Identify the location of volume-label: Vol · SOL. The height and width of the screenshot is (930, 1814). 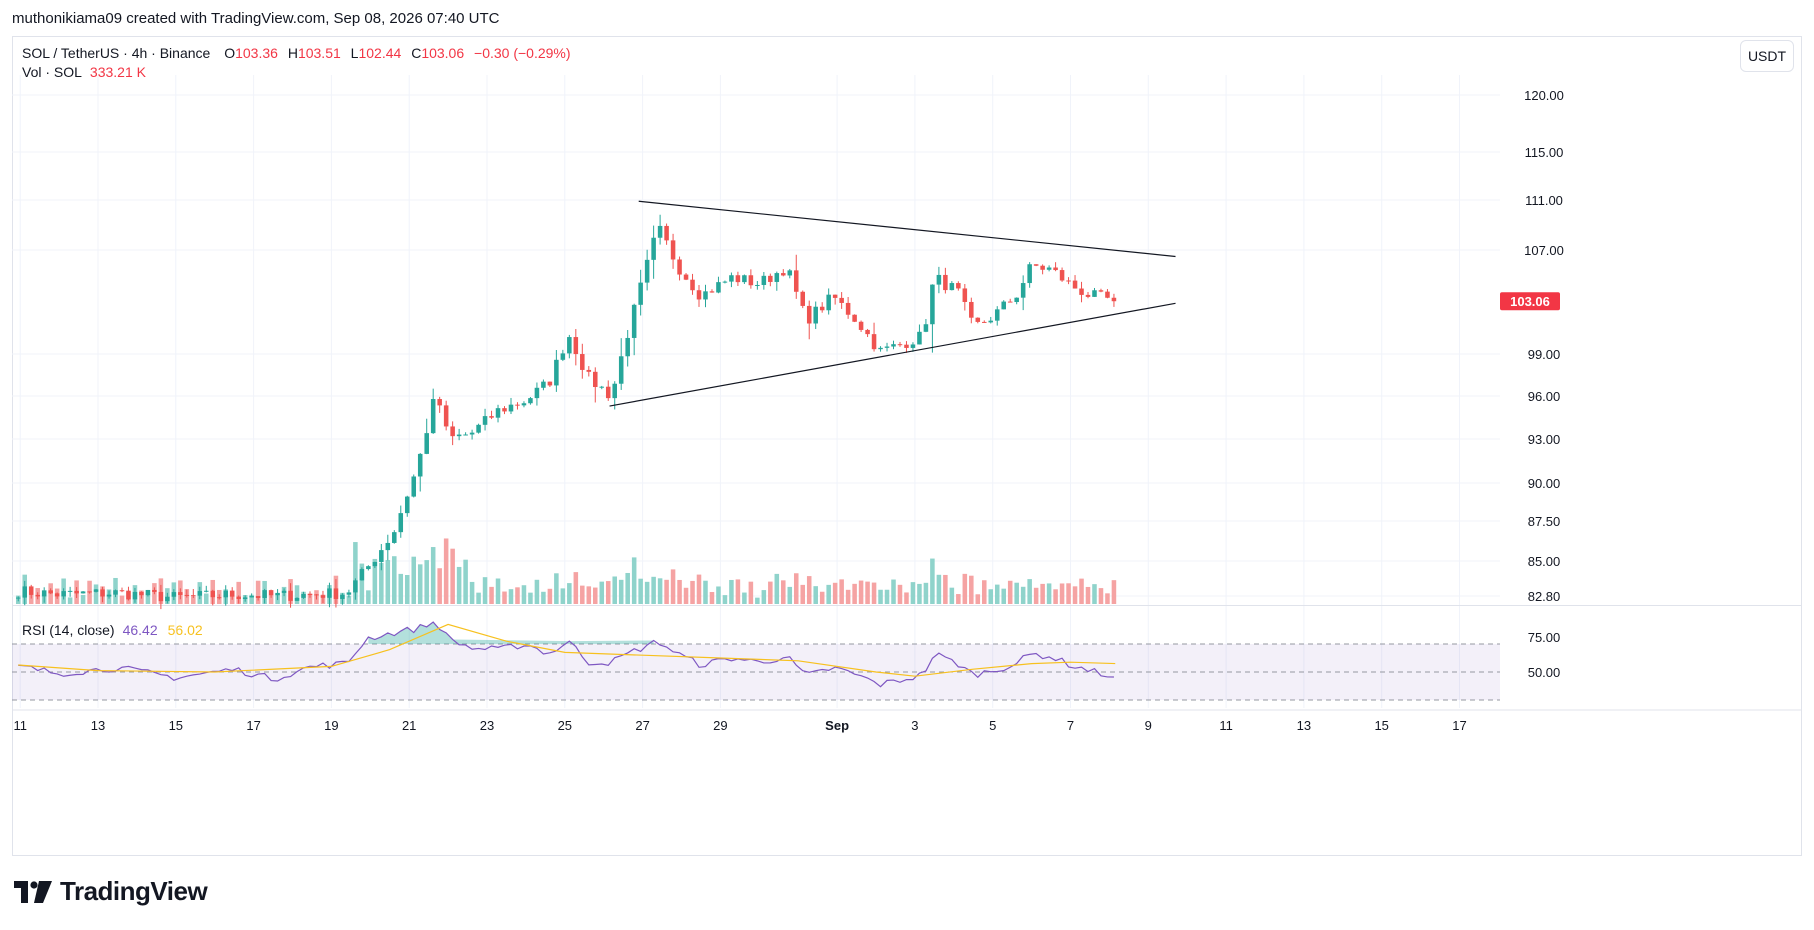
(52, 72).